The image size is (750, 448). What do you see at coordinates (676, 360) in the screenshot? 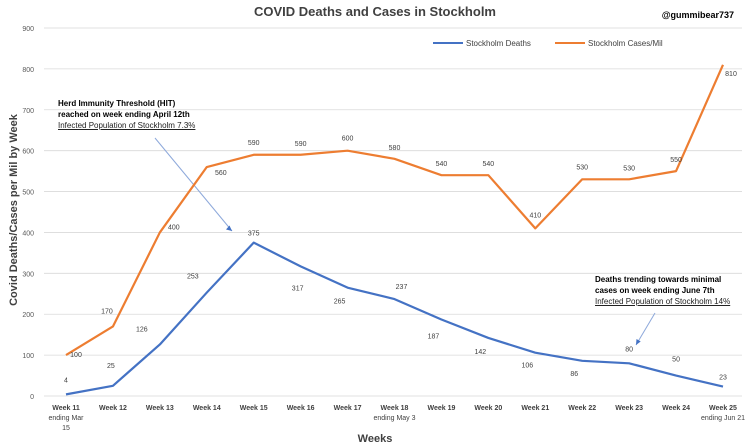
I see `data-label: 50` at bounding box center [676, 360].